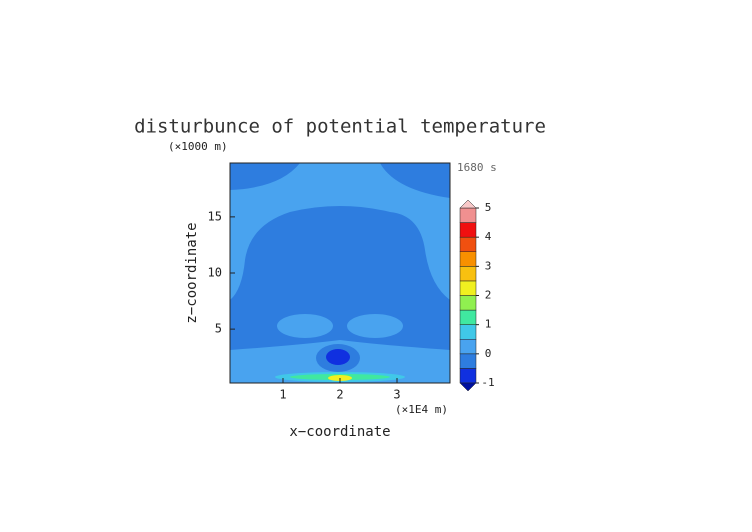  I want to click on colorbar-tick-label: 5, so click(488, 207).